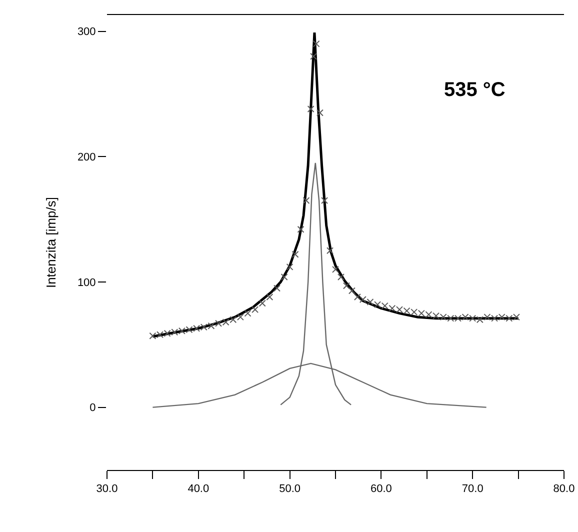  Describe the element at coordinates (107, 489) in the screenshot. I see `x-tick-label: 30.0` at that location.